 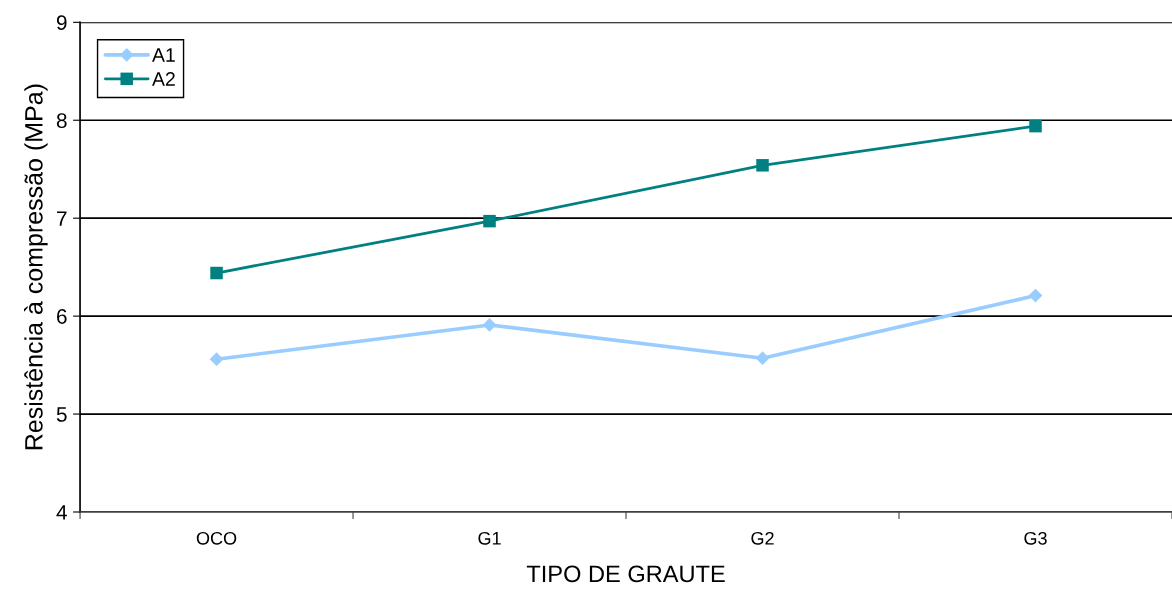 What do you see at coordinates (216, 538) in the screenshot?
I see `x-tick-label: OCO` at bounding box center [216, 538].